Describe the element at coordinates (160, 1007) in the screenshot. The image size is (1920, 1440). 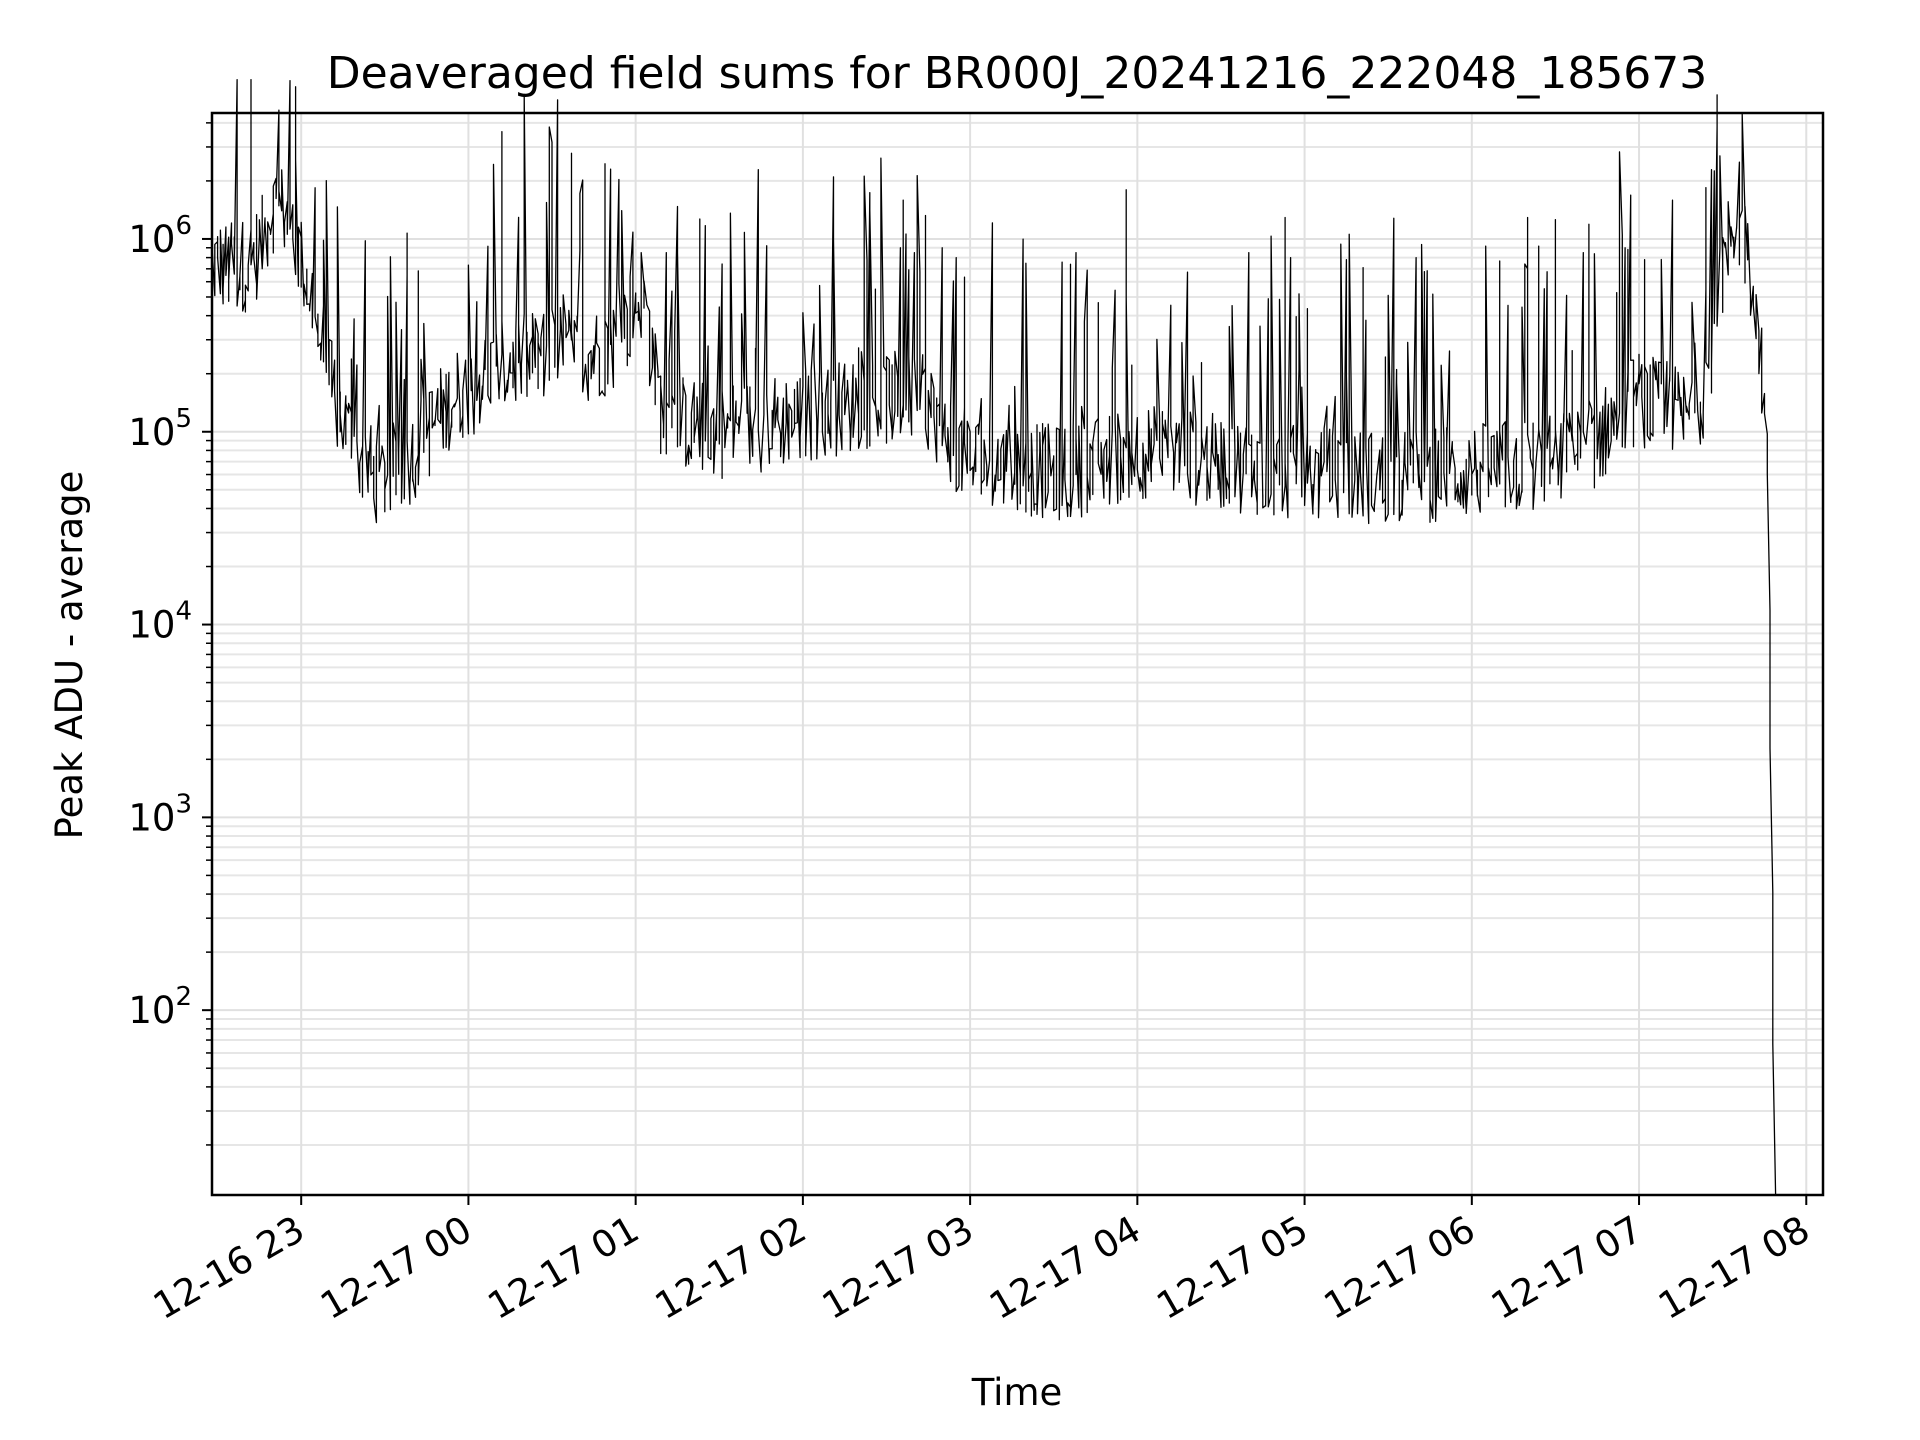
I see `y-tick-label: 10²` at that location.